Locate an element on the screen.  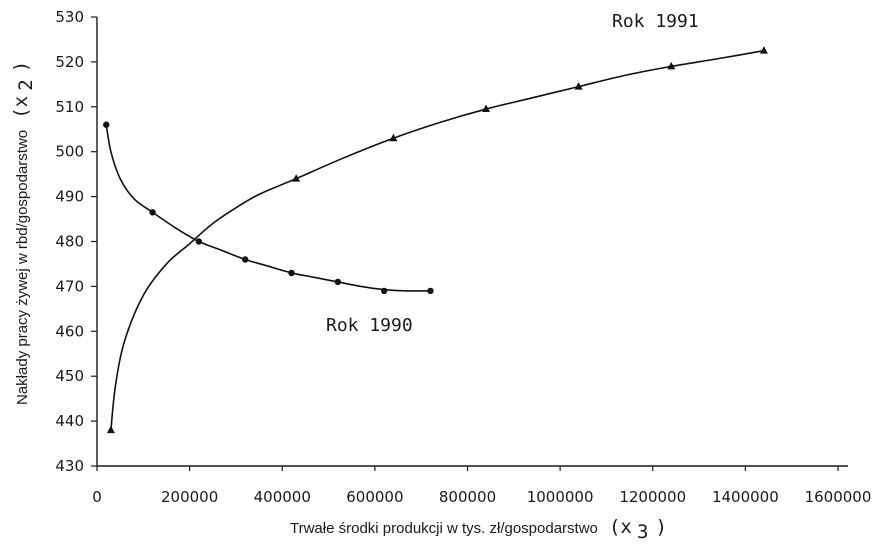
y-tick-label: 470 is located at coordinates (69, 286).